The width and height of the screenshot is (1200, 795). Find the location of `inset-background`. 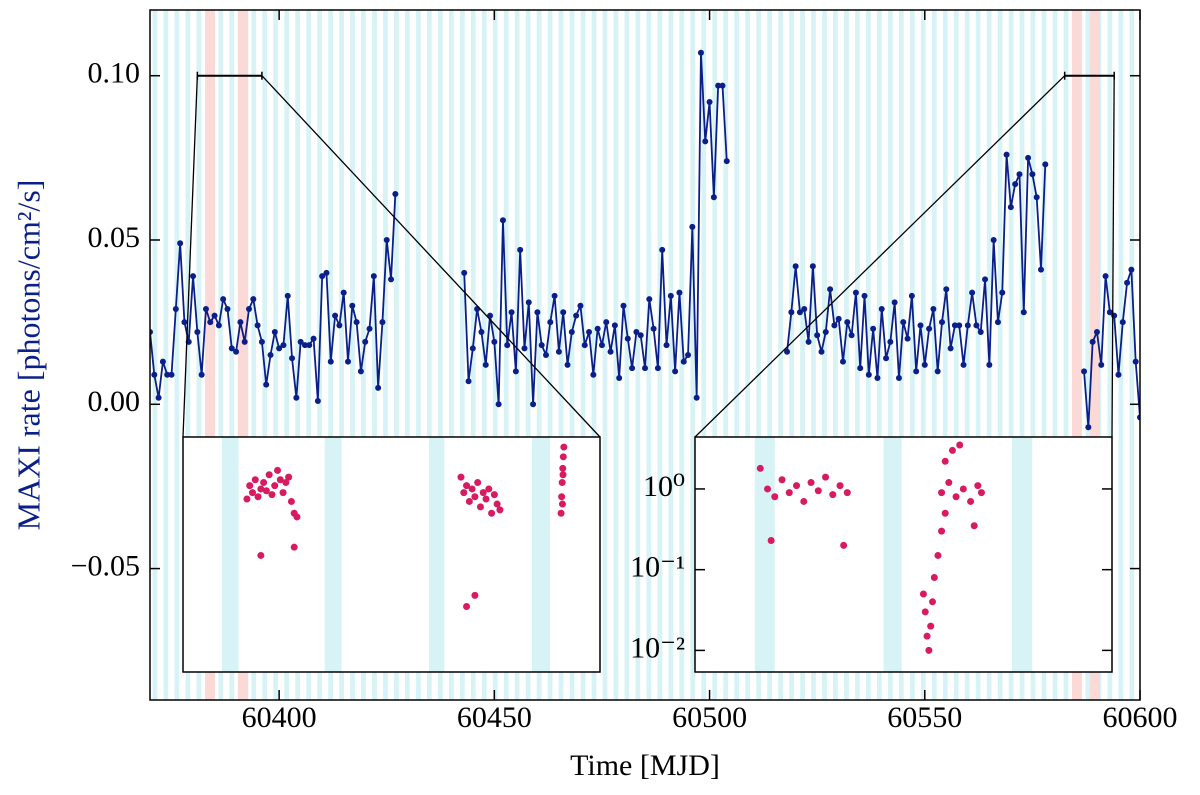

inset-background is located at coordinates (391, 554).